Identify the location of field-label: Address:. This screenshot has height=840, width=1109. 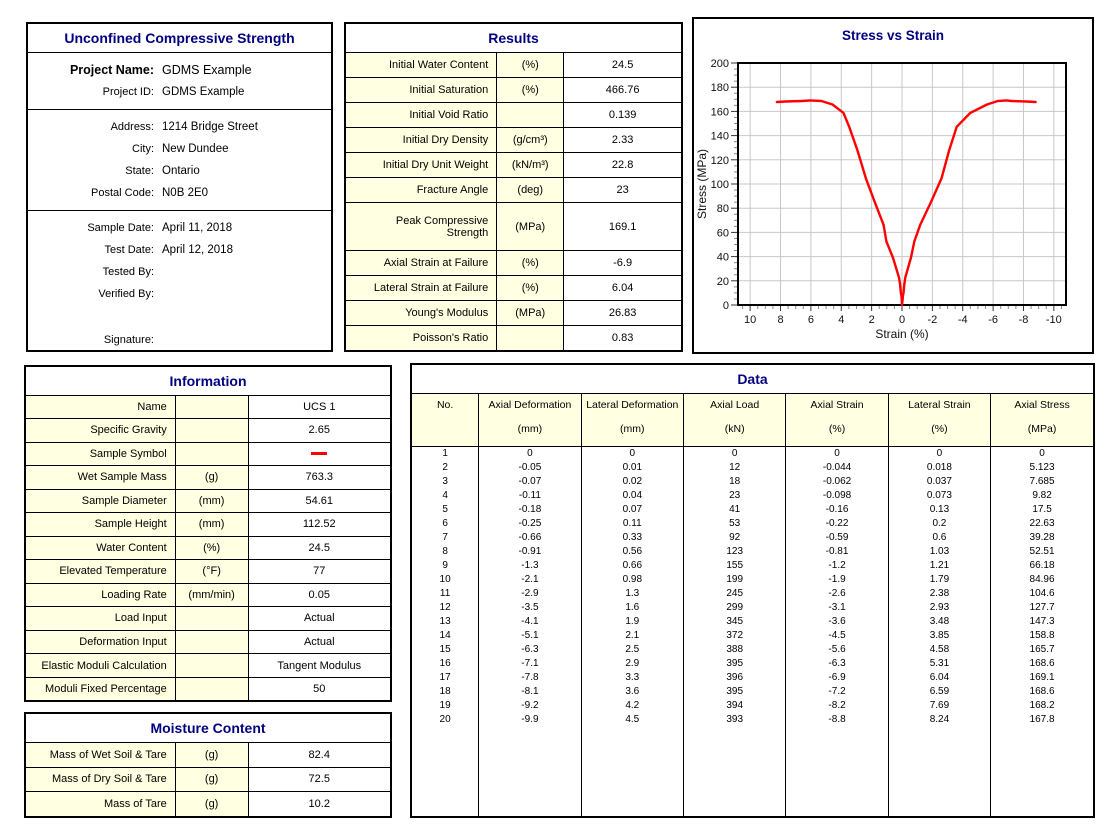
(132, 127).